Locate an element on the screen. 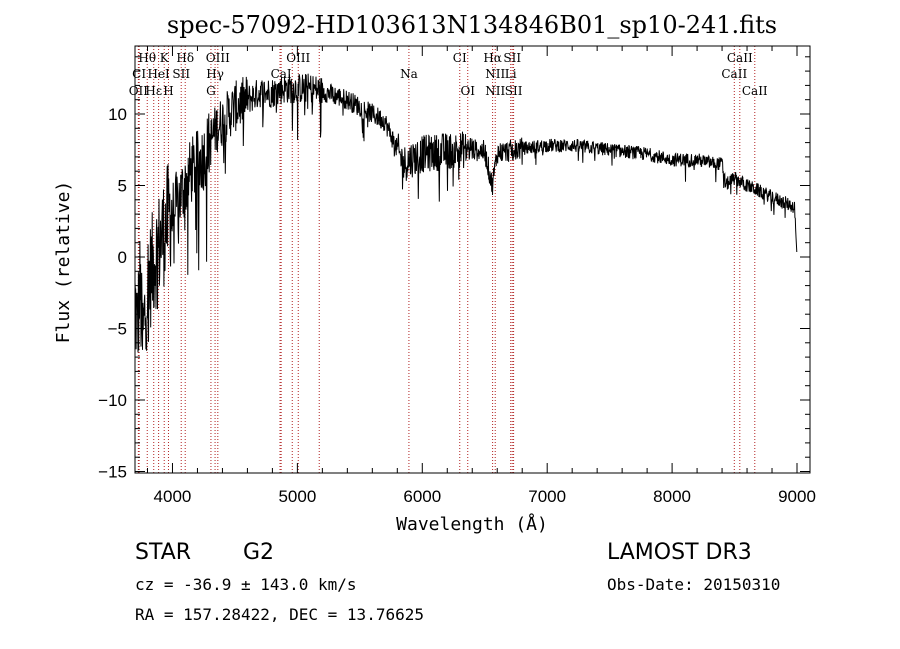  spectral-line-label: H is located at coordinates (168, 91).